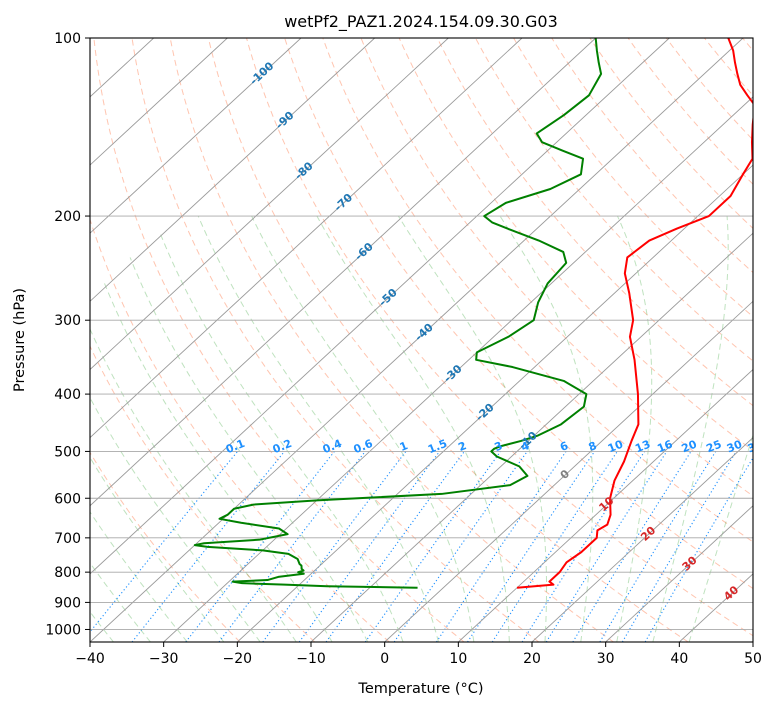  What do you see at coordinates (67, 603) in the screenshot?
I see `y-tick-label: 900` at bounding box center [67, 603].